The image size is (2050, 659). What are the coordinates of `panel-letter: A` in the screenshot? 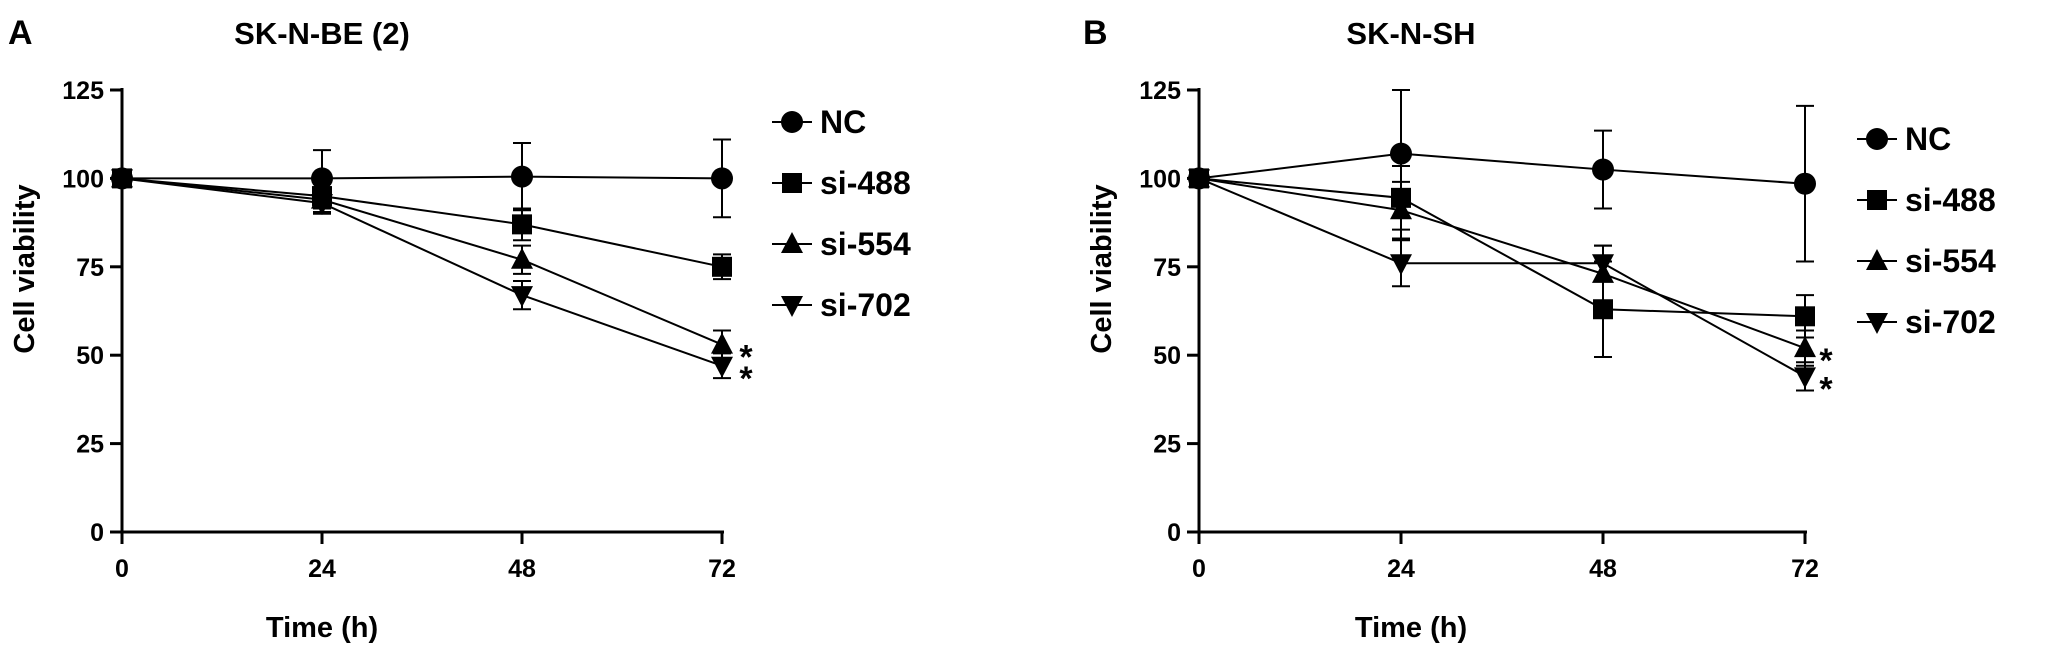 It's located at (20, 33).